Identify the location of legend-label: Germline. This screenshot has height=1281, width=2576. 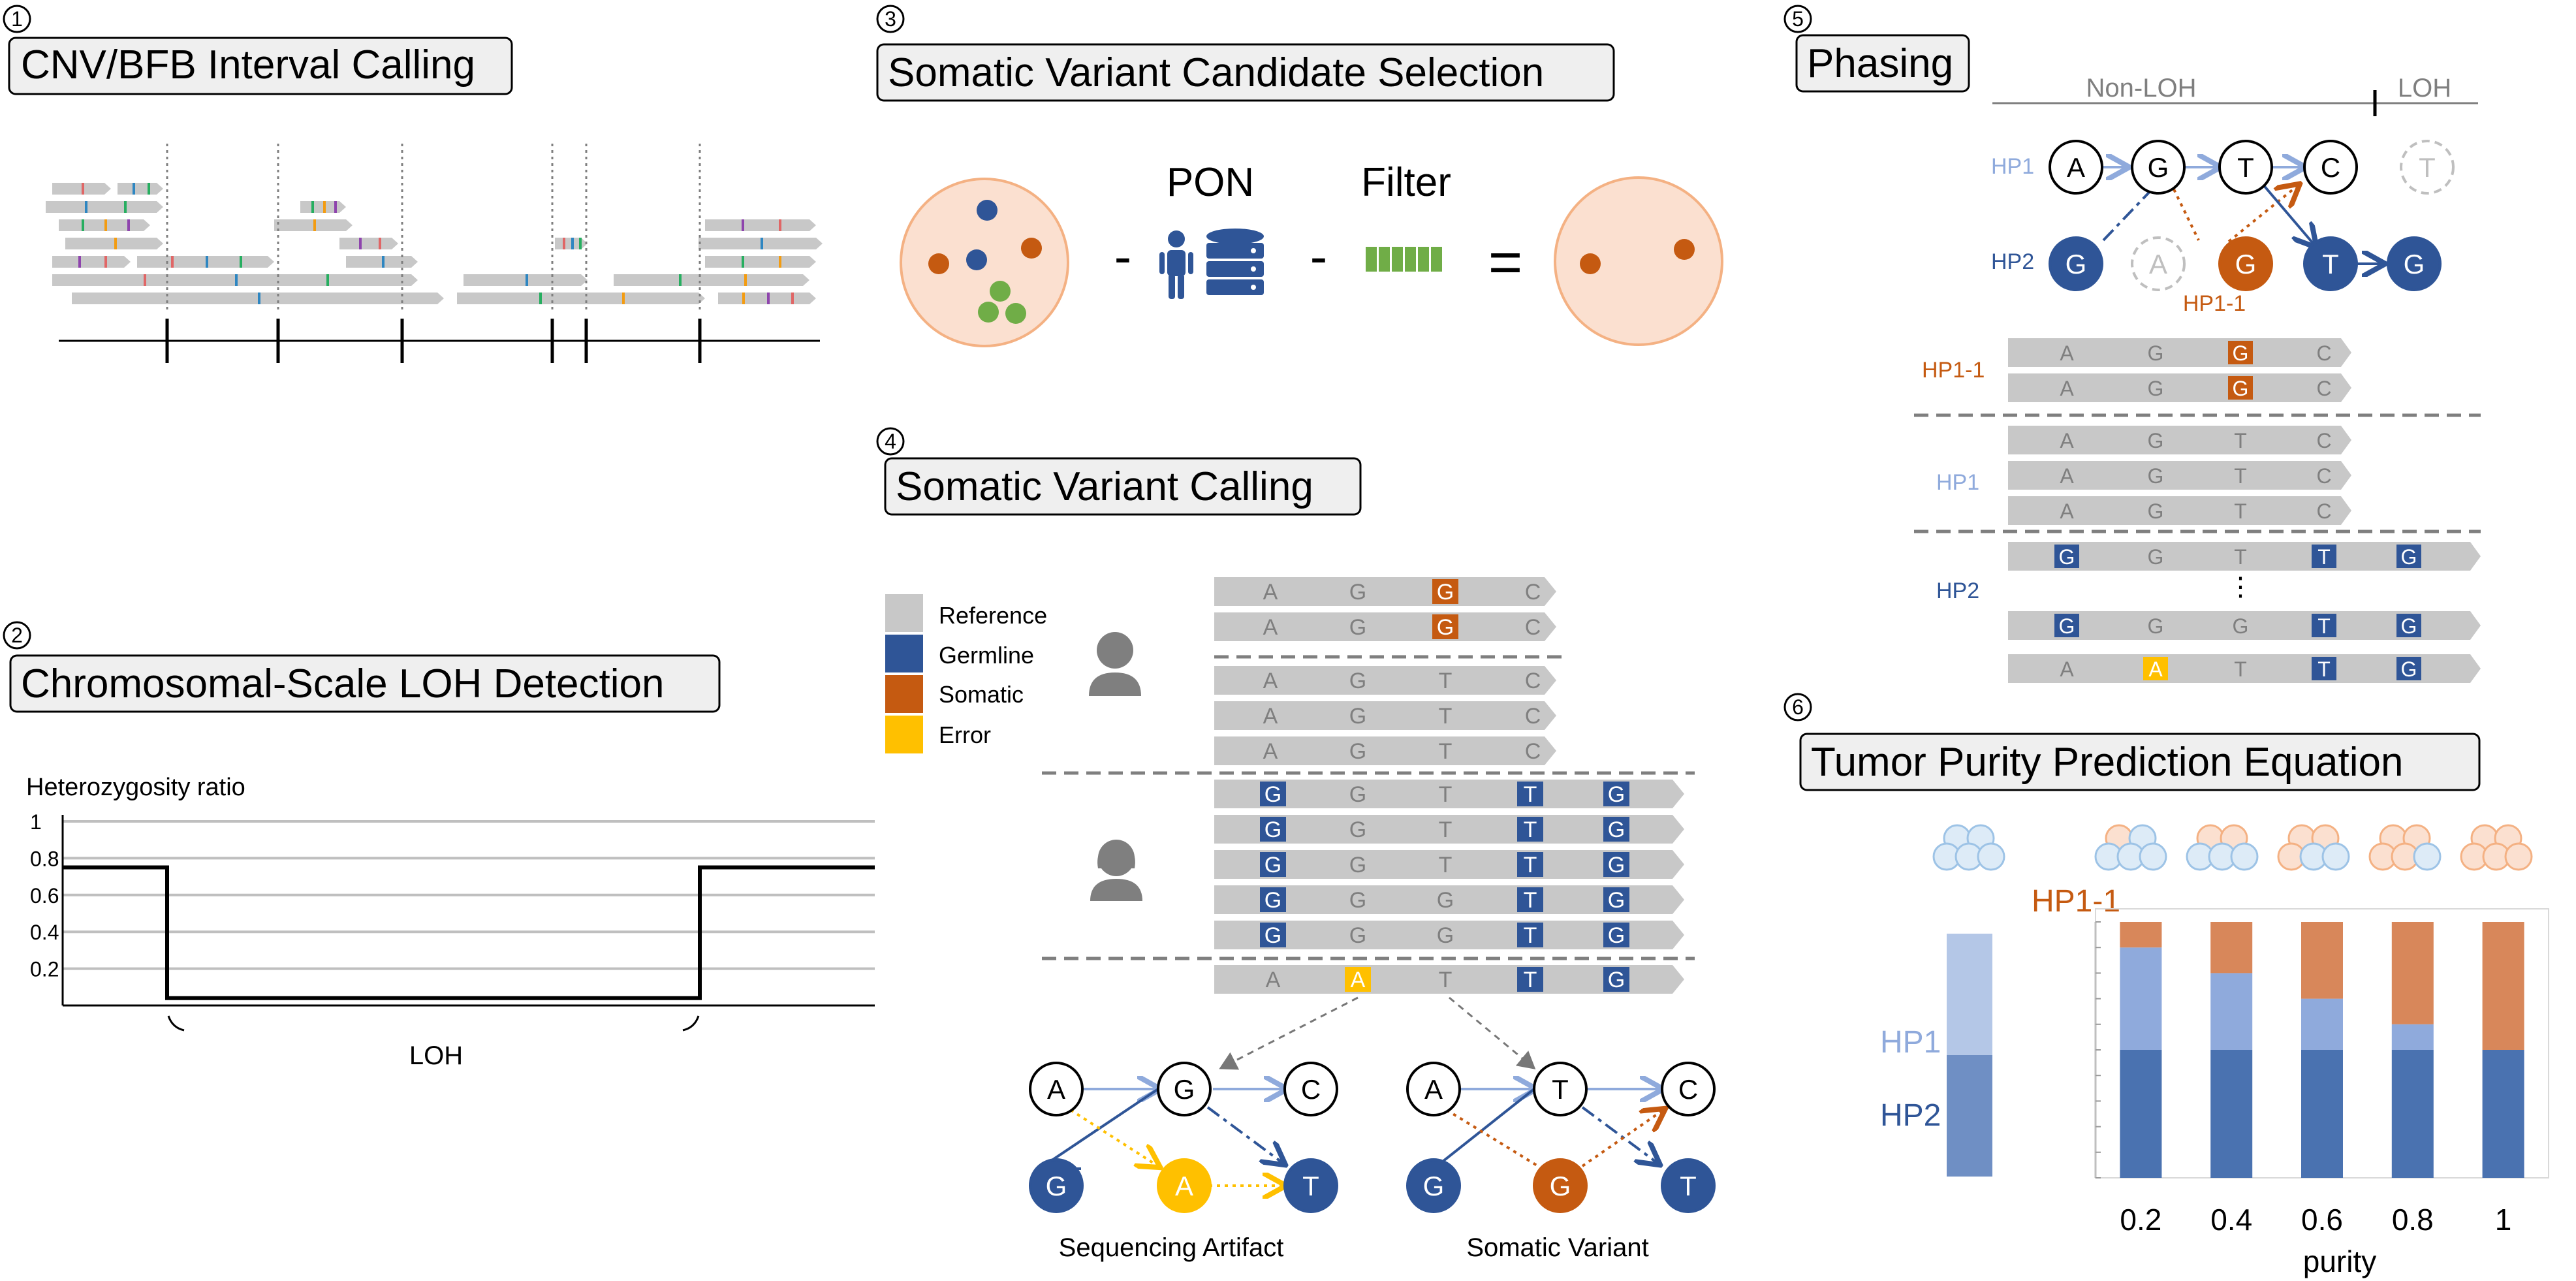
(986, 655).